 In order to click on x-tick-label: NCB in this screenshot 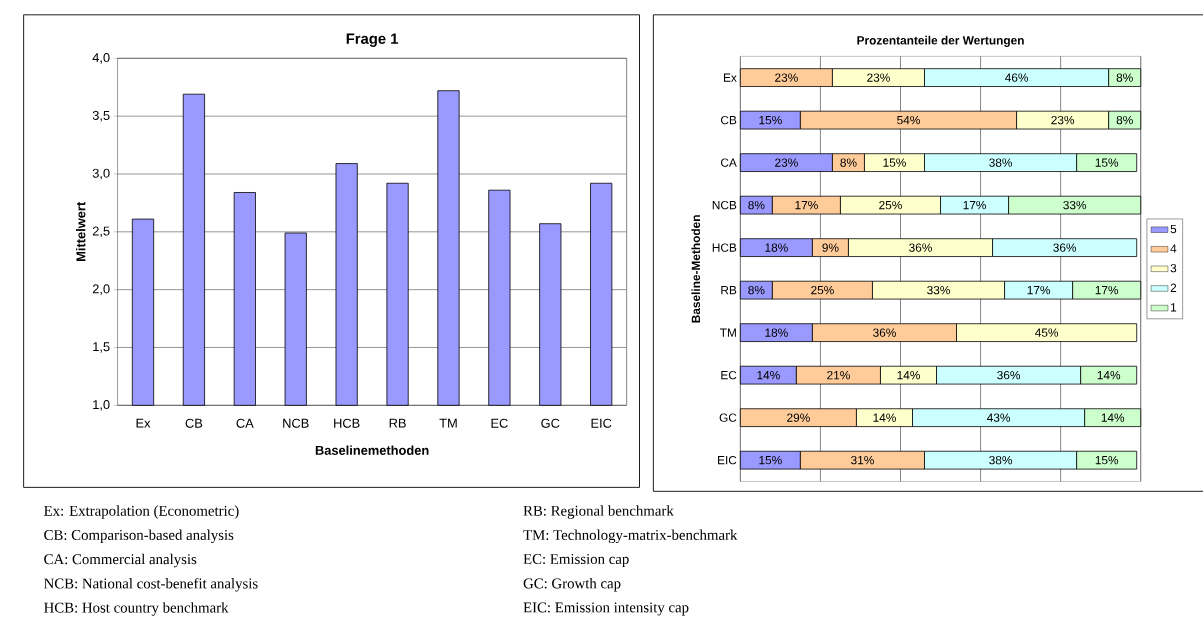, I will do `click(296, 423)`.